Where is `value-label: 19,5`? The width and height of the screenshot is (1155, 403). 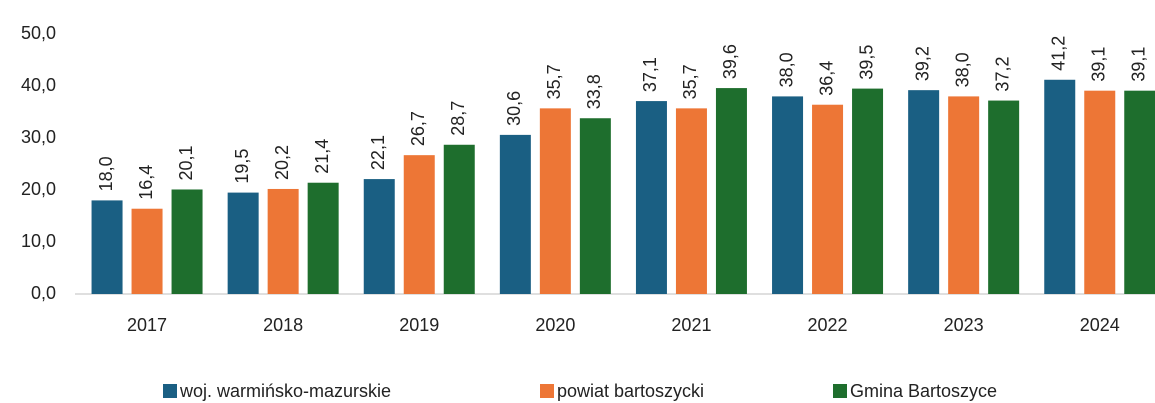
value-label: 19,5 is located at coordinates (242, 166).